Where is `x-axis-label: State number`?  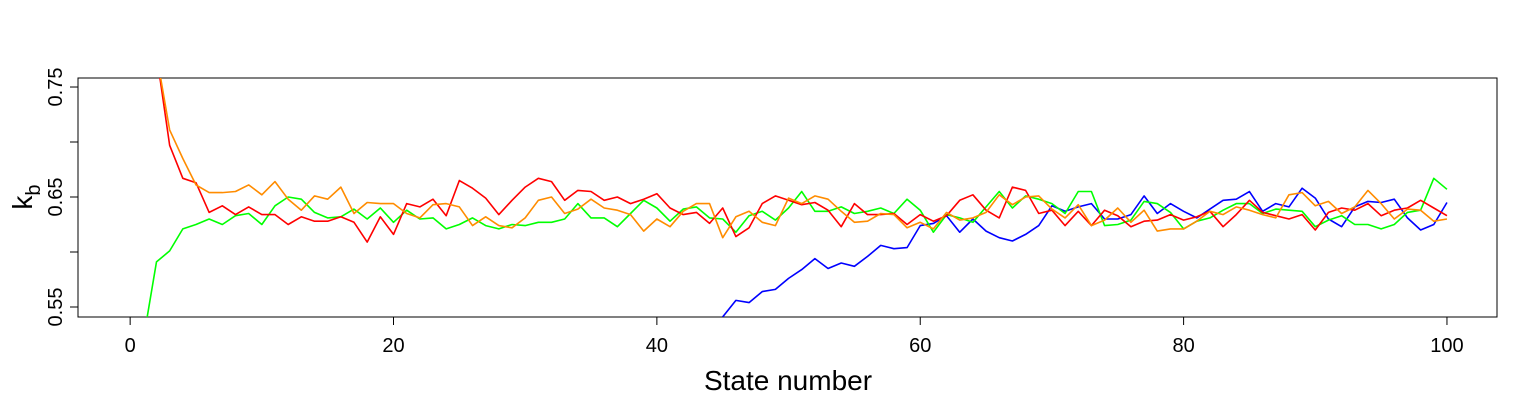 x-axis-label: State number is located at coordinates (788, 380).